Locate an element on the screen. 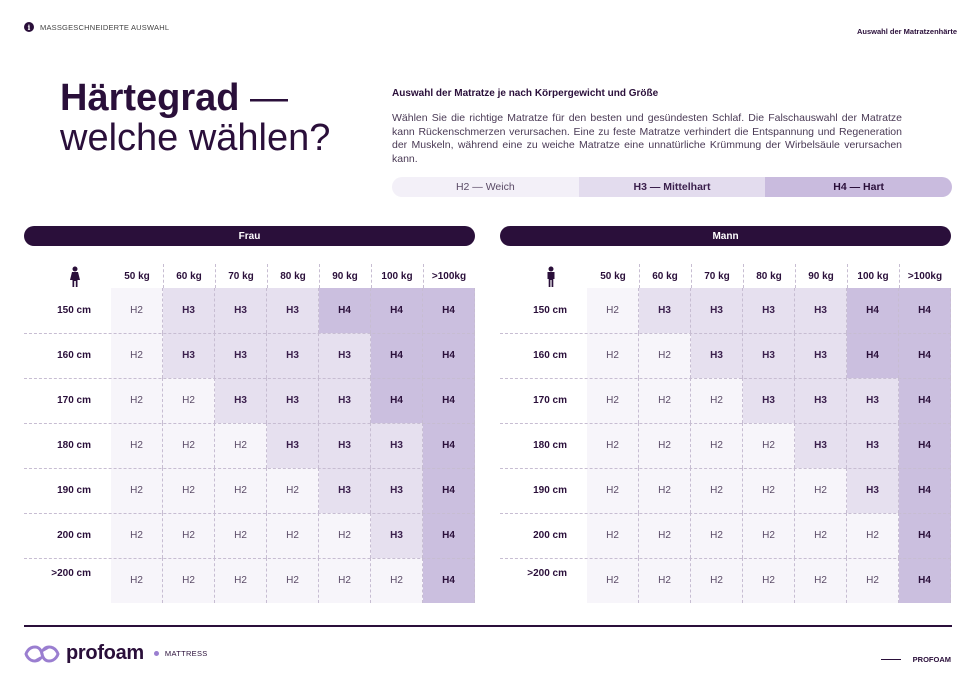  weight-header: 100 kg is located at coordinates (873, 276).